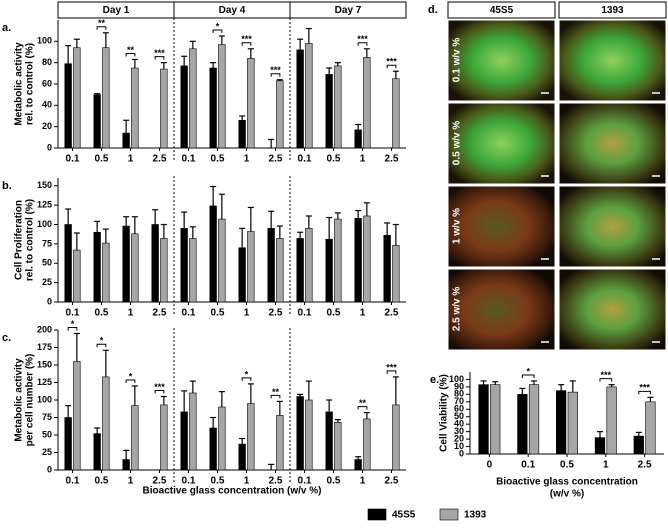 The image size is (668, 529). Describe the element at coordinates (434, 380) in the screenshot. I see `panel-label: e.` at that location.